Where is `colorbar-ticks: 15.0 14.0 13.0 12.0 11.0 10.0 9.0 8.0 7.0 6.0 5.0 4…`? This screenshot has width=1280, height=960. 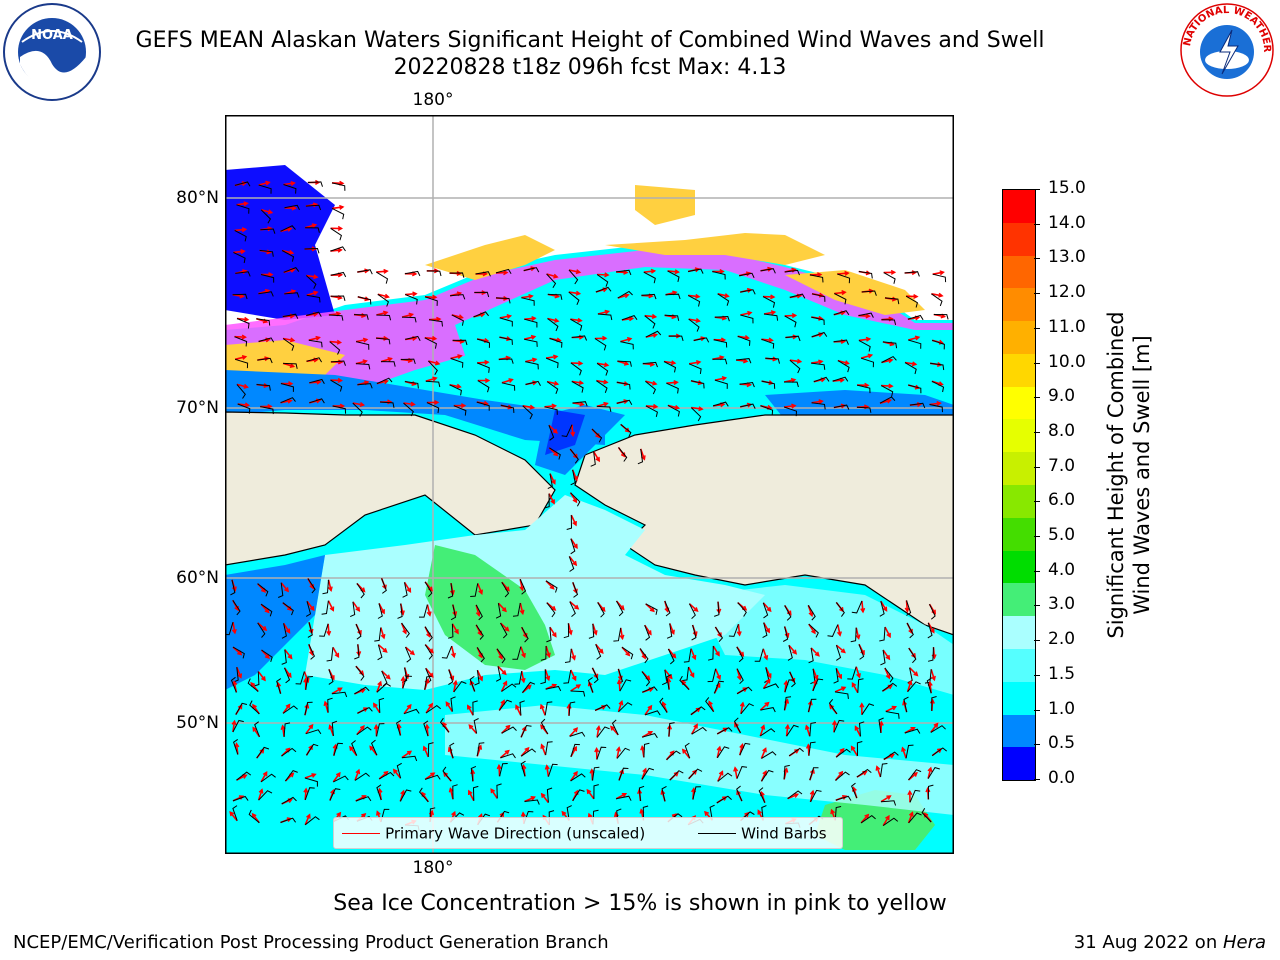
colorbar-ticks: 15.0 14.0 13.0 12.0 11.0 10.0 9.0 8.0 7.0 6.0 5.0 4… is located at coordinates (1070, 483).